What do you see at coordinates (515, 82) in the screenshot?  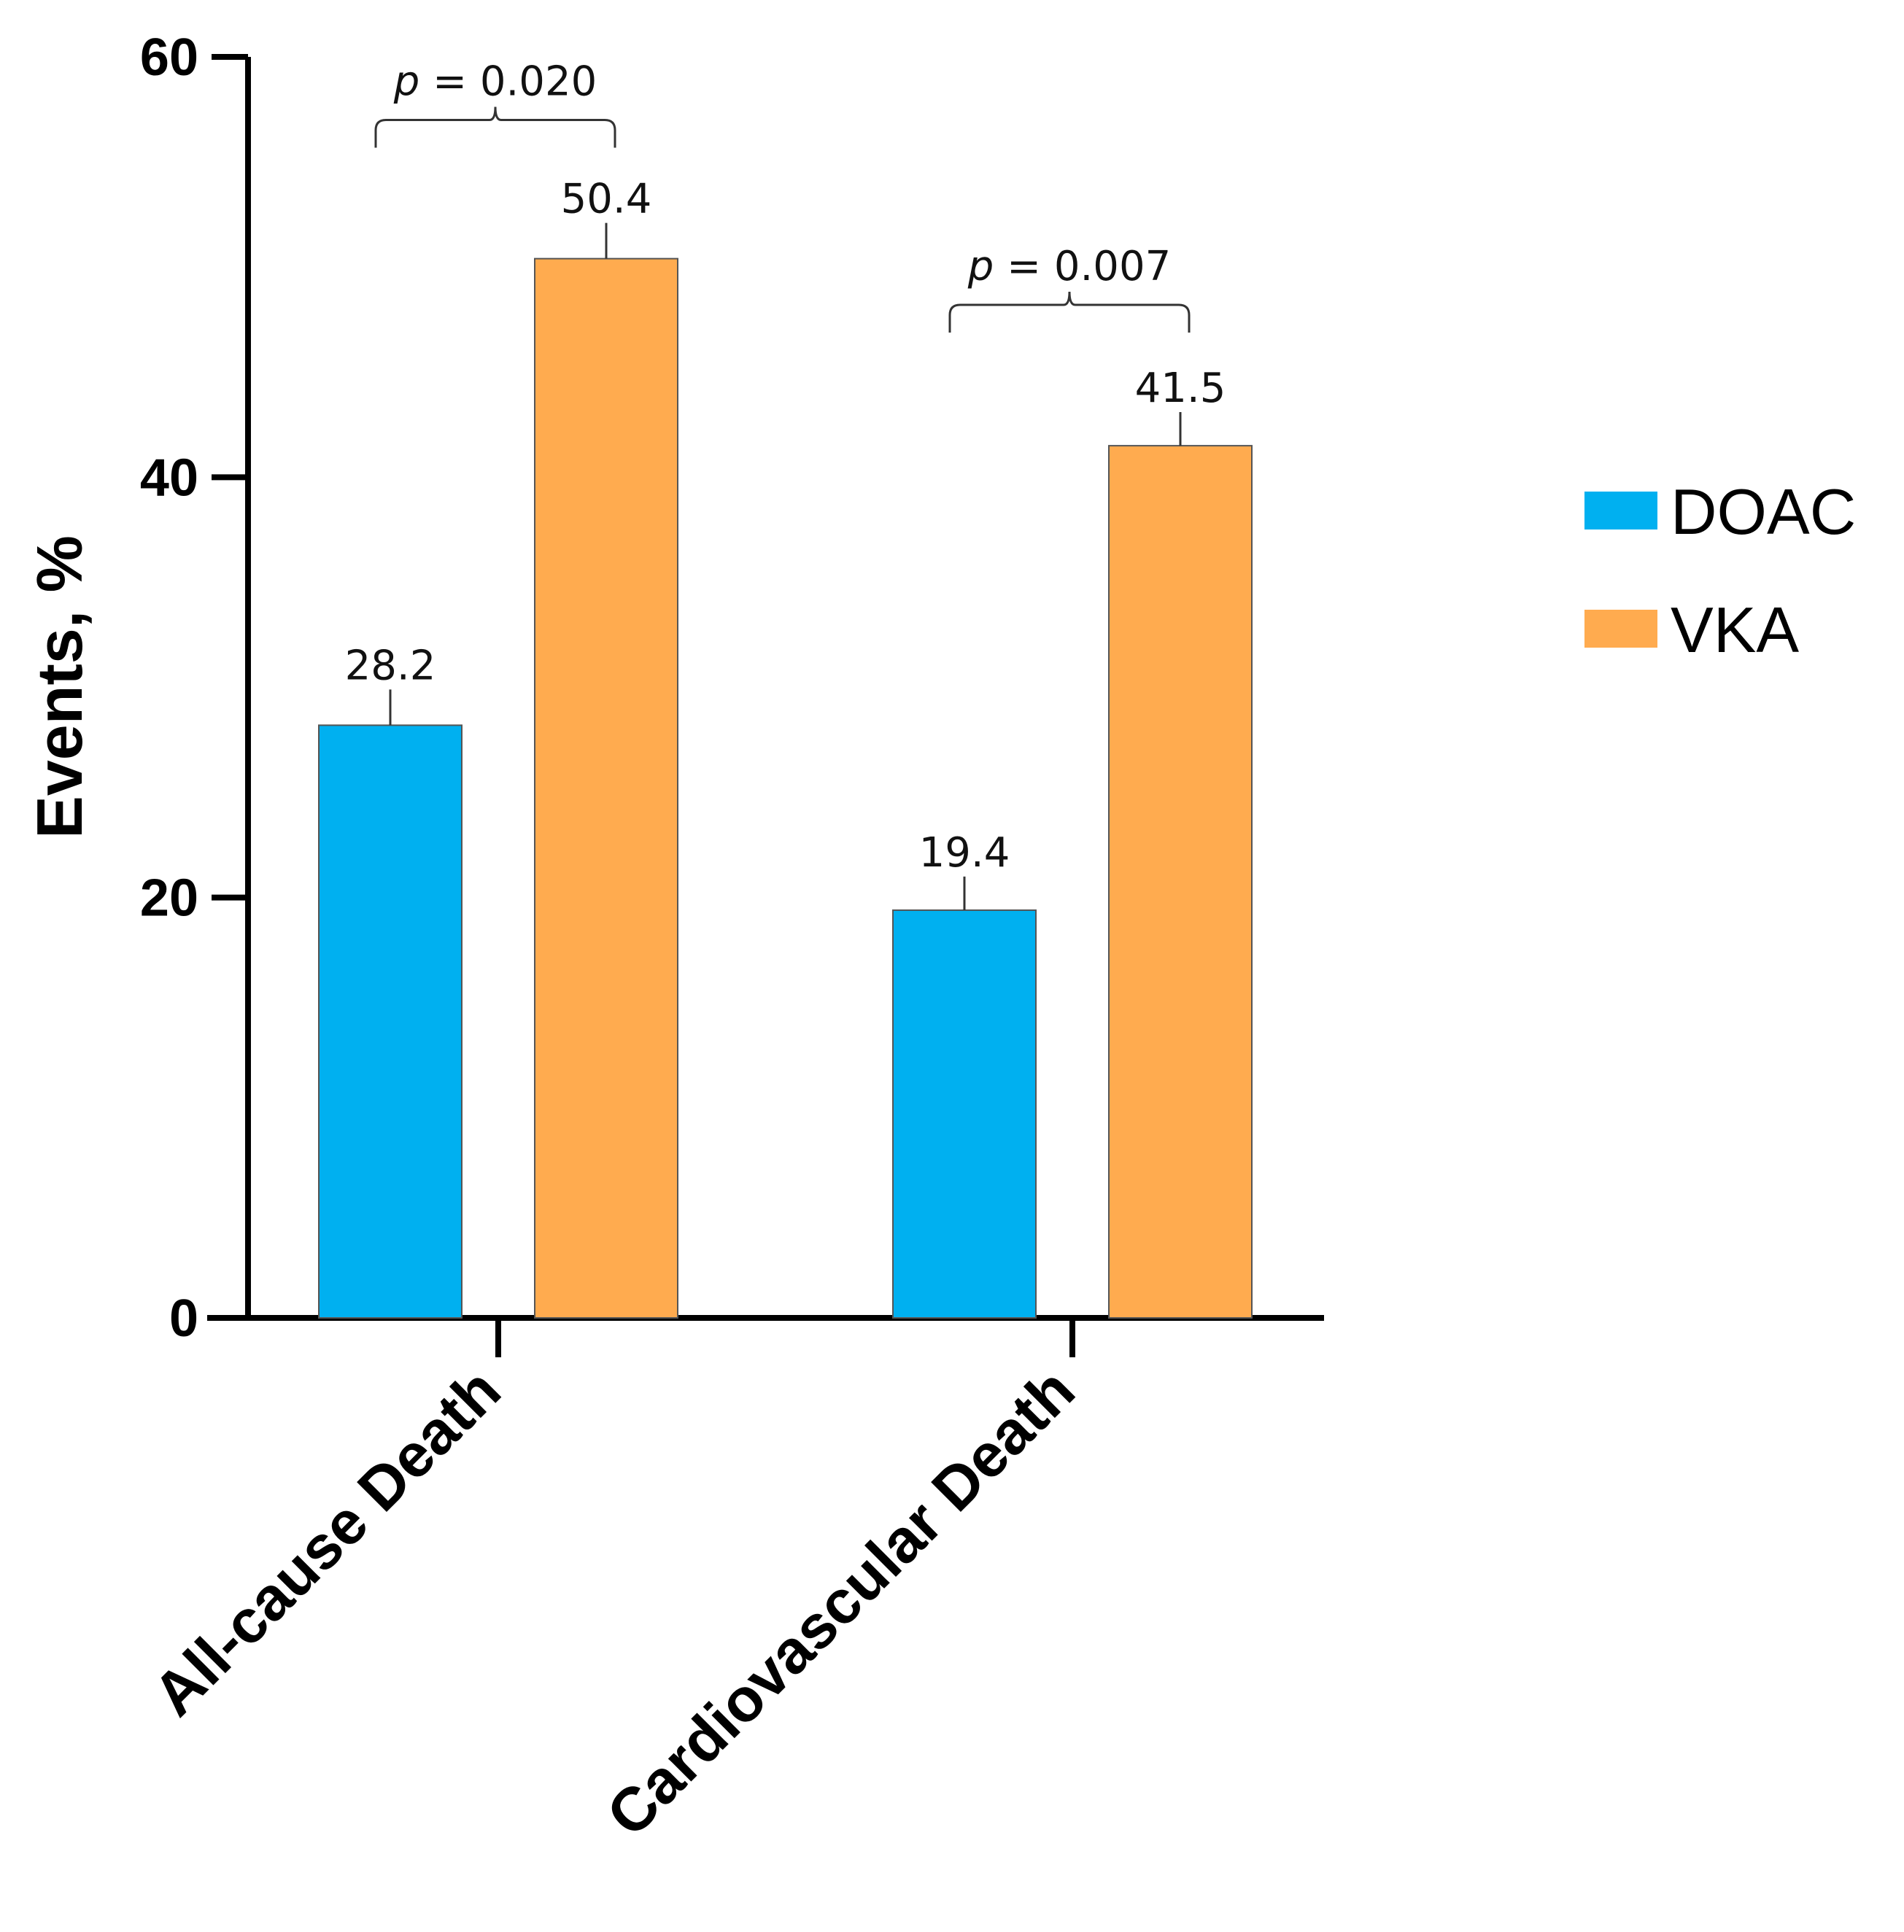 I see `p-value: = 0.020` at bounding box center [515, 82].